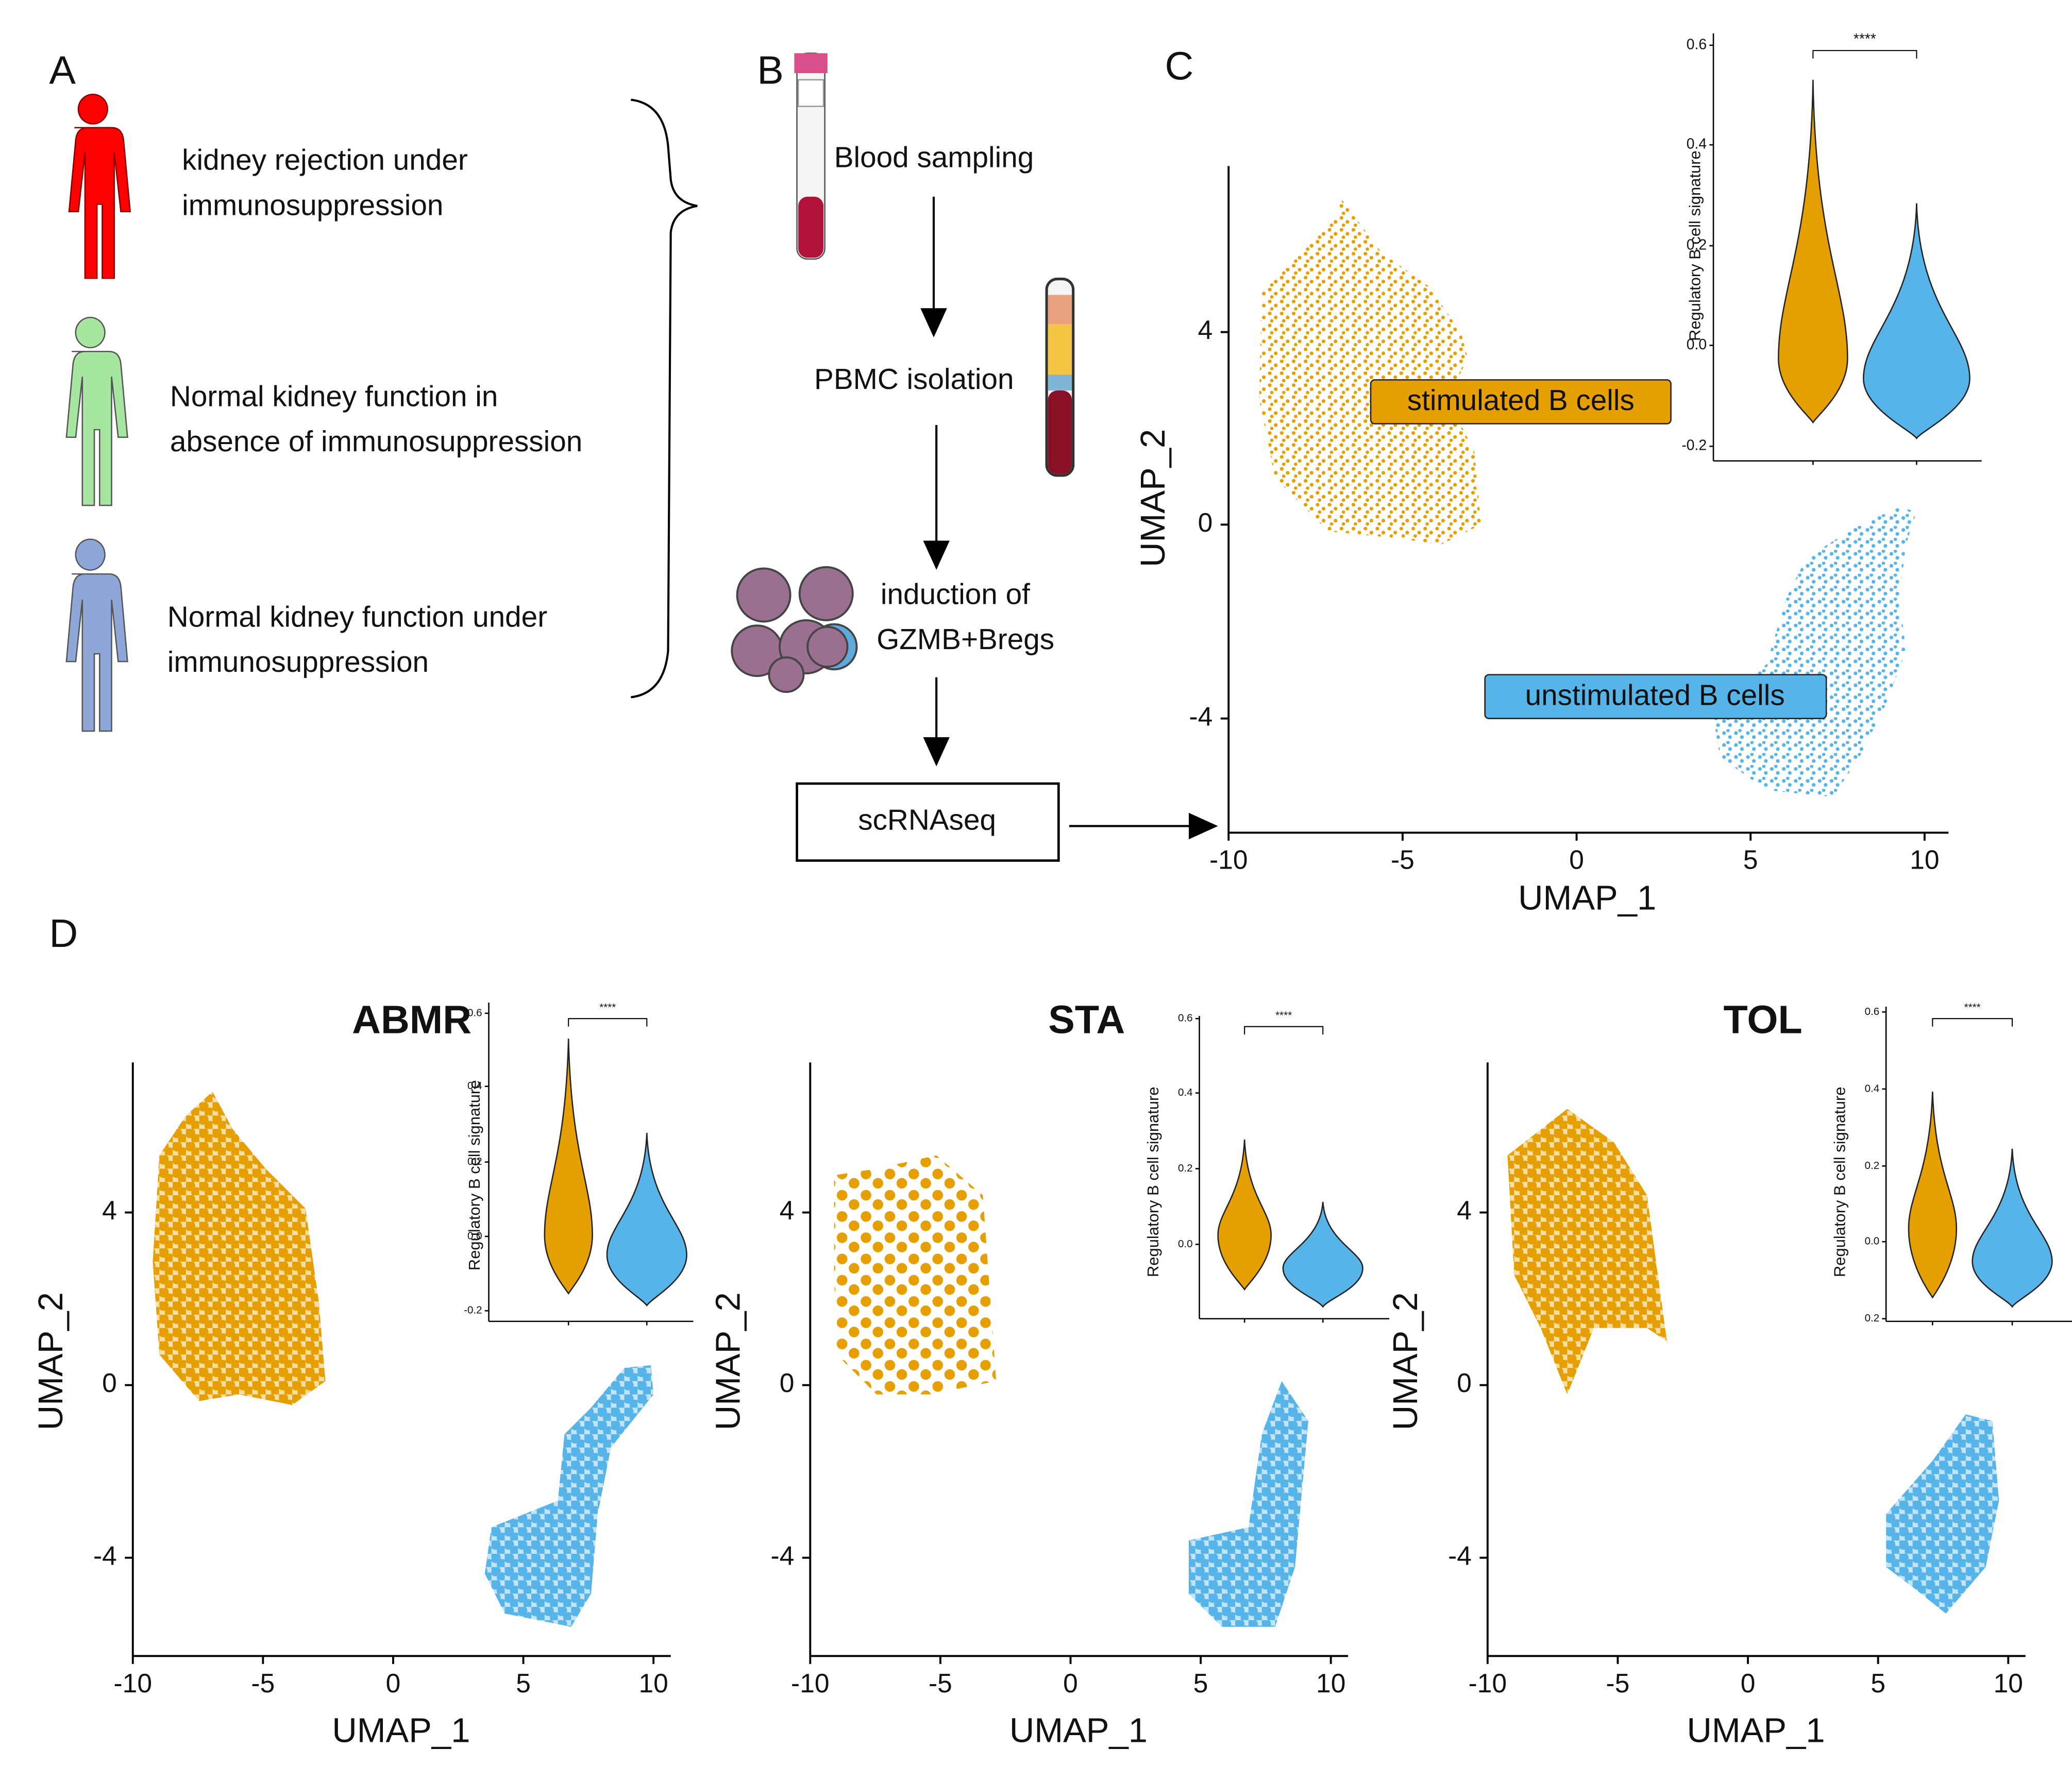 This screenshot has height=1765, width=2072. Describe the element at coordinates (63, 70) in the screenshot. I see `panel-label: A` at that location.